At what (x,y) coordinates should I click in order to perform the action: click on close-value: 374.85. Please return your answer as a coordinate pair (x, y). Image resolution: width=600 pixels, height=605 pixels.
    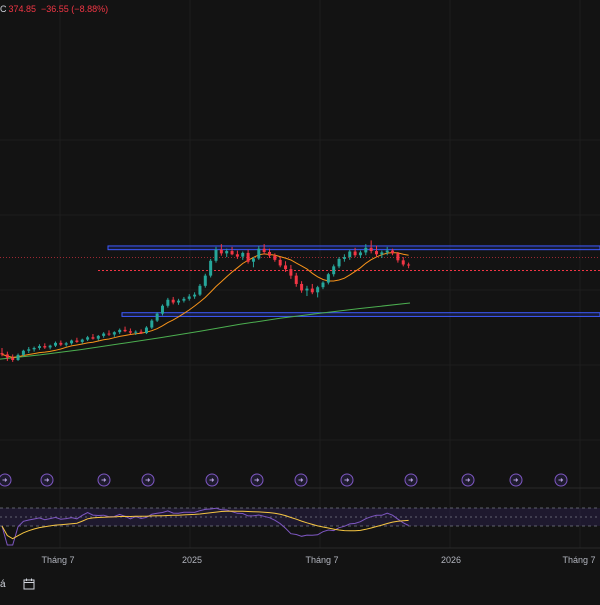
    Looking at the image, I should click on (22, 9).